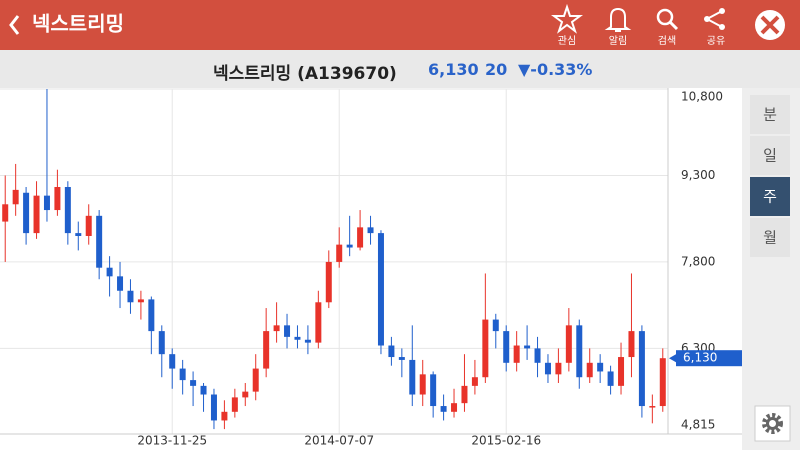 The width and height of the screenshot is (800, 450). What do you see at coordinates (453, 69) in the screenshot?
I see `stock-price: 6,130` at bounding box center [453, 69].